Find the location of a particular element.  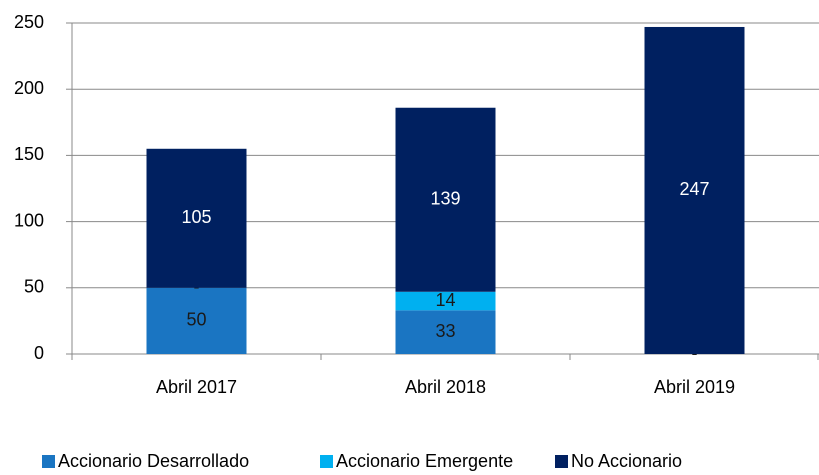

y-tick-label: 250 is located at coordinates (29, 22).